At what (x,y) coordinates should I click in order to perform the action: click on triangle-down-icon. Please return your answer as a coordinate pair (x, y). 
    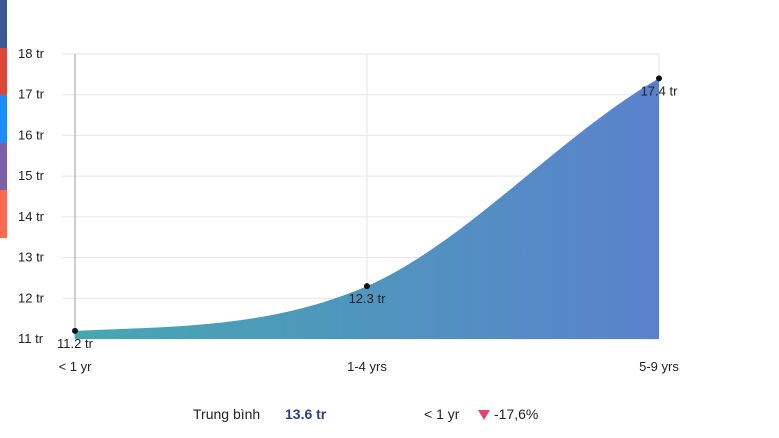
    Looking at the image, I should click on (484, 415).